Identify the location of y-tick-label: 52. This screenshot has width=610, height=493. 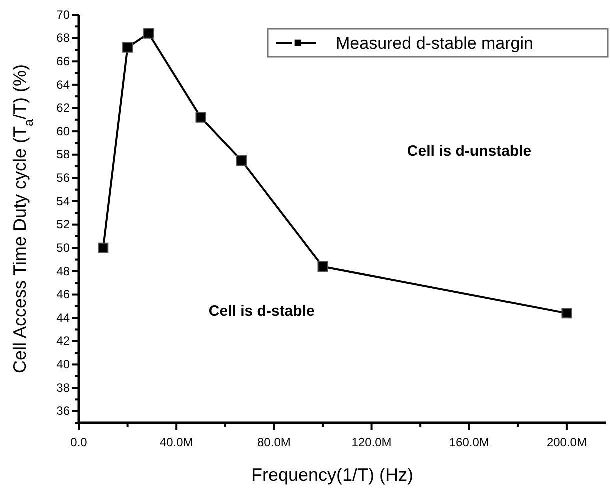
(63, 225).